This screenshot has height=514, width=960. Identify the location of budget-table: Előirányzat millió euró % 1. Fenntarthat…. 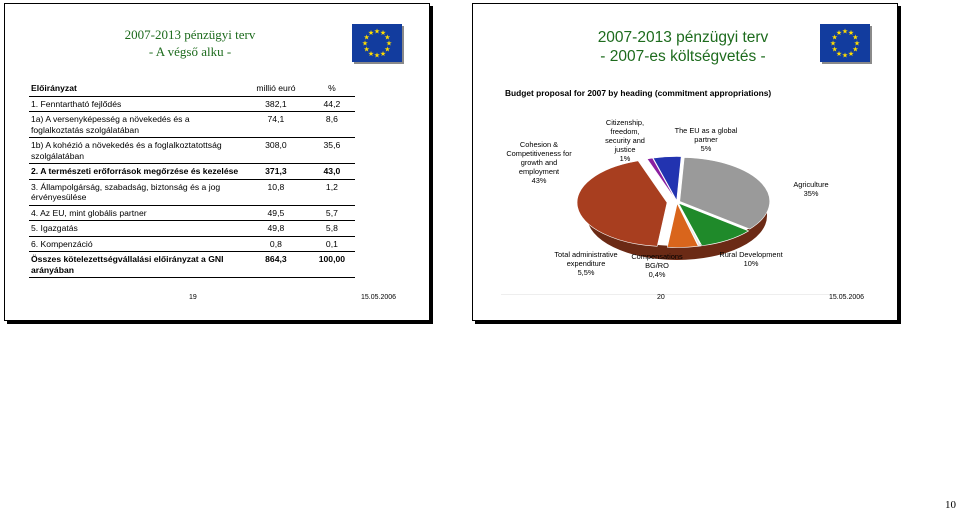
(192, 179).